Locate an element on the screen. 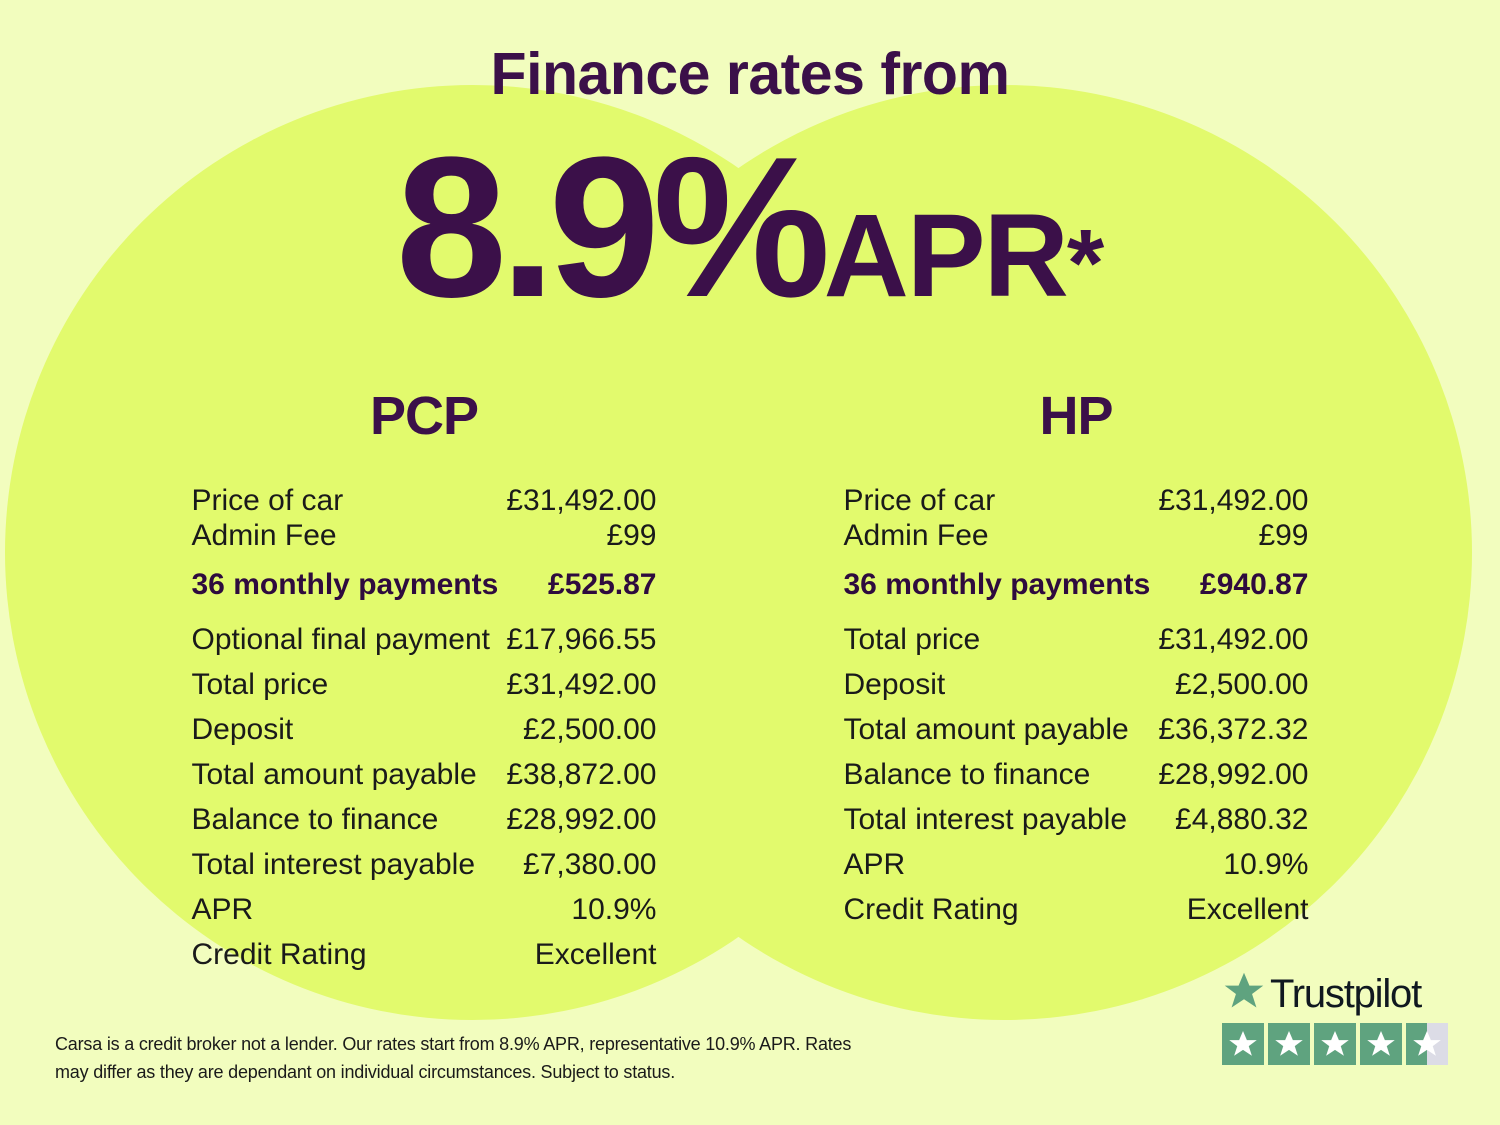 The height and width of the screenshot is (1125, 1500). apr-rate-value: 8.9% is located at coordinates (613, 227).